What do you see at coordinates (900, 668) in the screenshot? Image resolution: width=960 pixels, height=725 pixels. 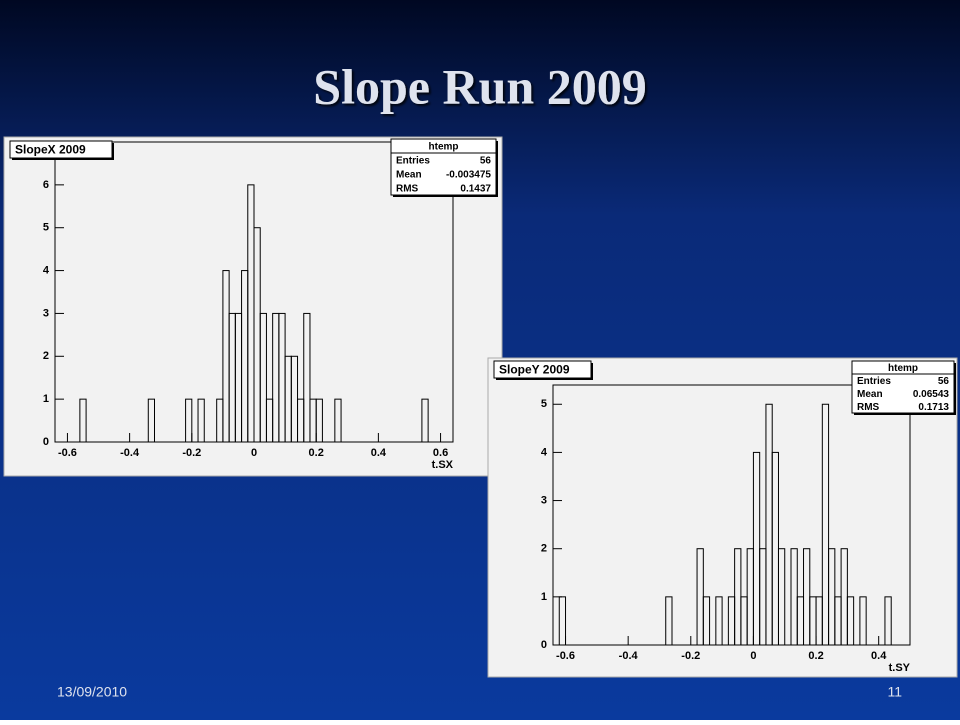 I see `x-axis-label: t.SY` at bounding box center [900, 668].